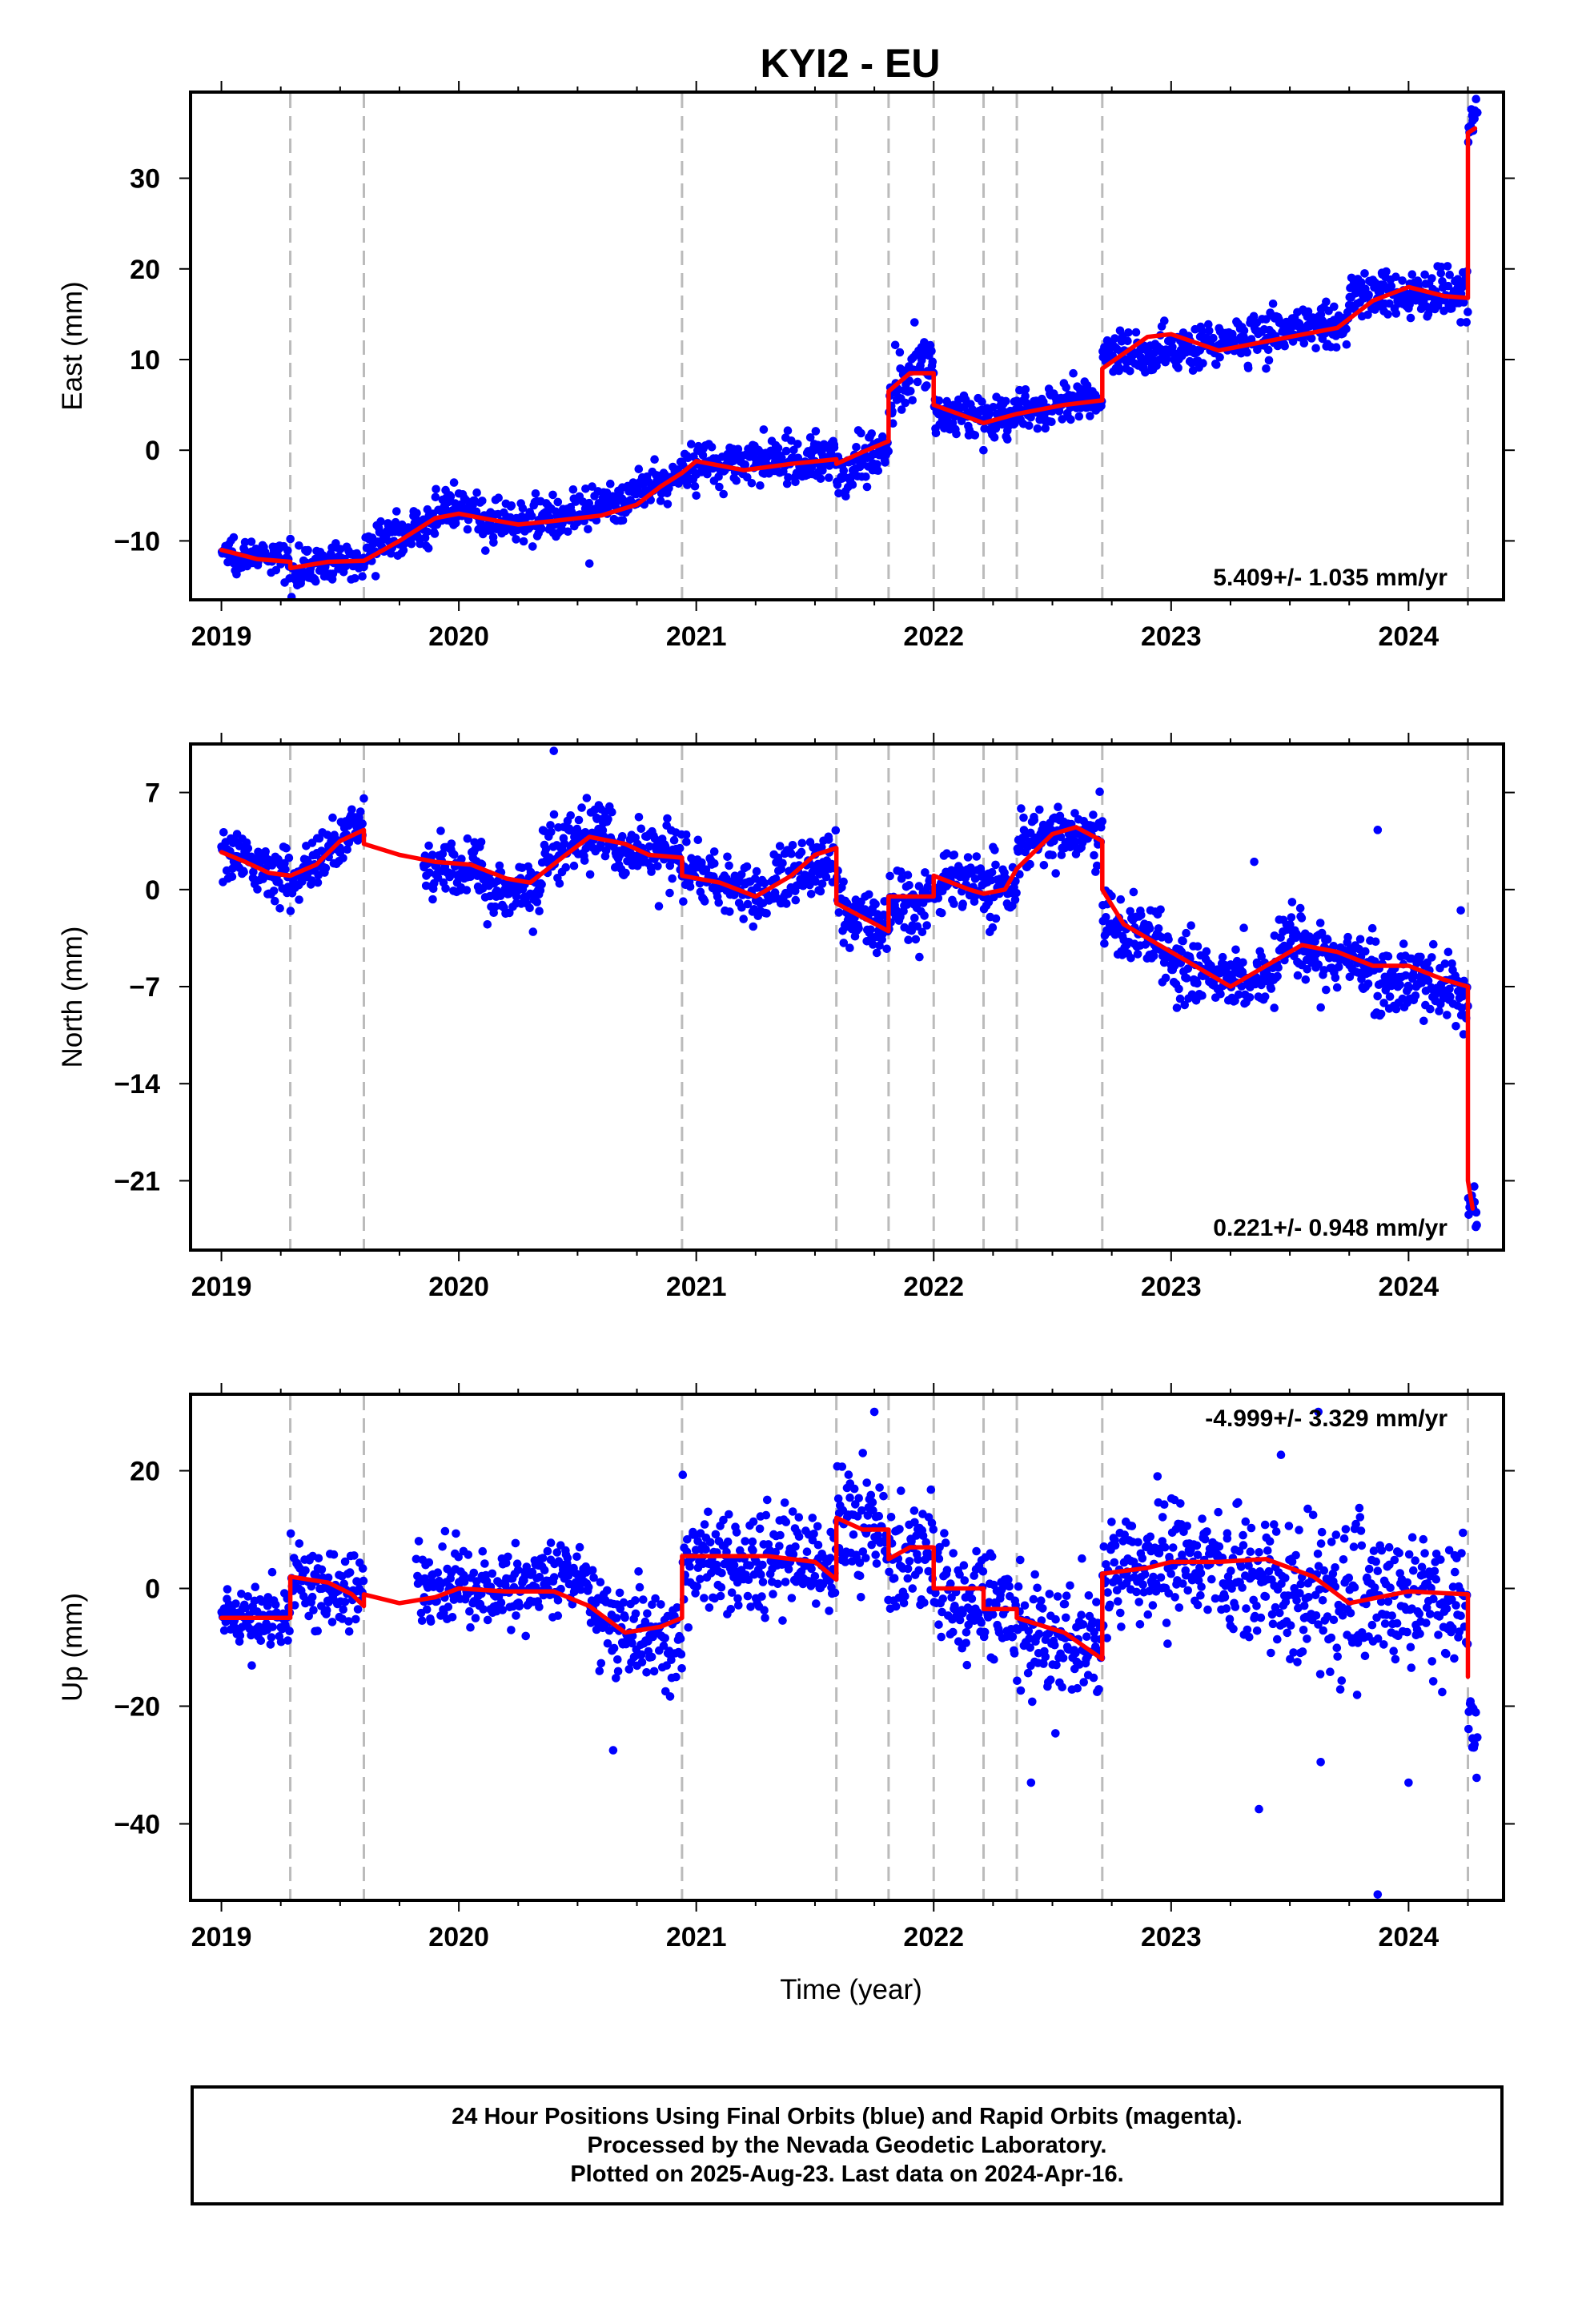 The width and height of the screenshot is (1582, 2324). I want to click on x-tick-label: 2020, so click(458, 1287).